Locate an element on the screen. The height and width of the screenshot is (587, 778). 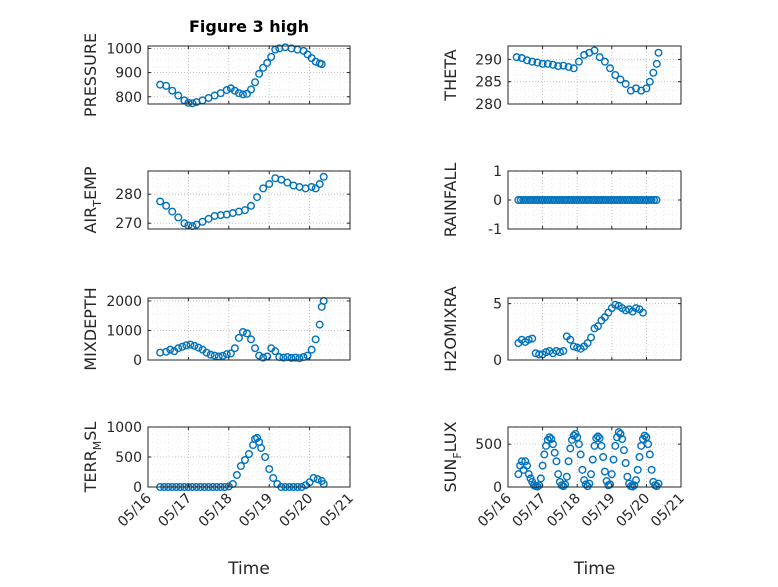
terr-msl-ytick-label: 500 is located at coordinates (128, 458).